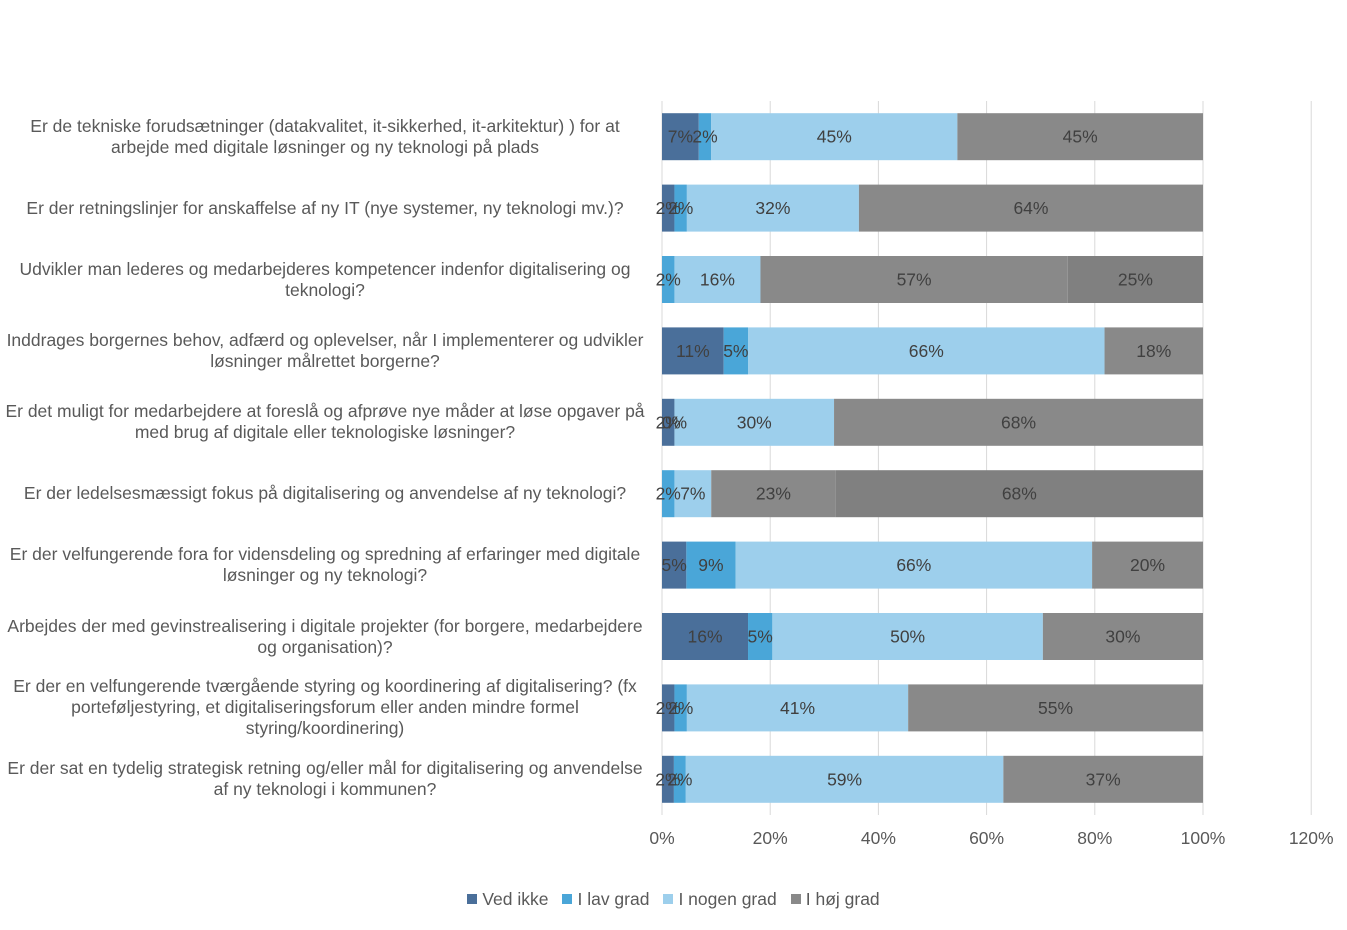 The width and height of the screenshot is (1347, 930). I want to click on data-label: 20%, so click(1147, 565).